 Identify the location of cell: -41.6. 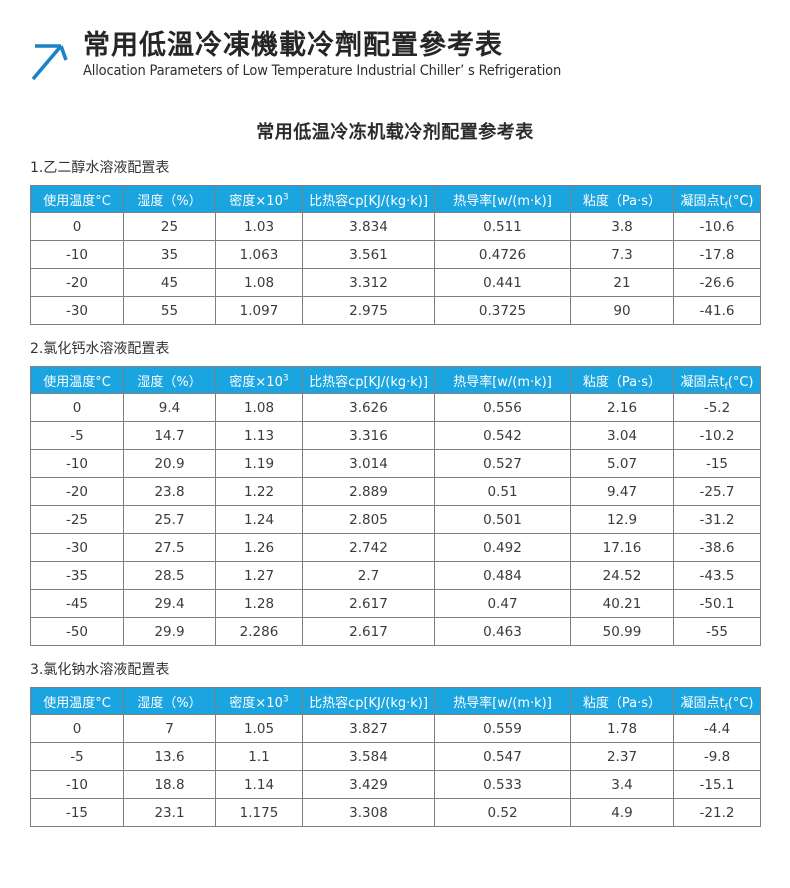
(717, 310).